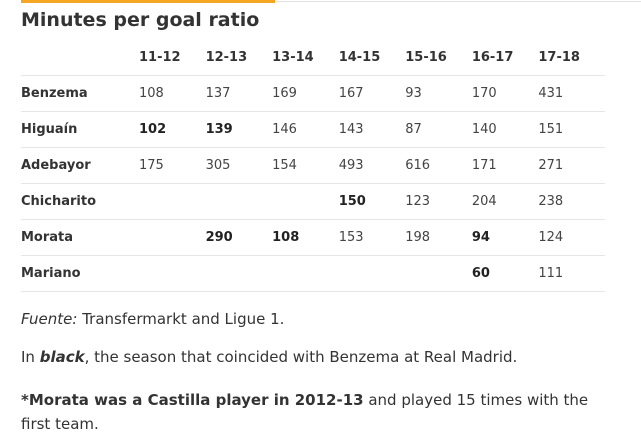 This screenshot has height=447, width=641. I want to click on table-row: Adebayor 175 305 154 493 616 171 271, so click(313, 165).